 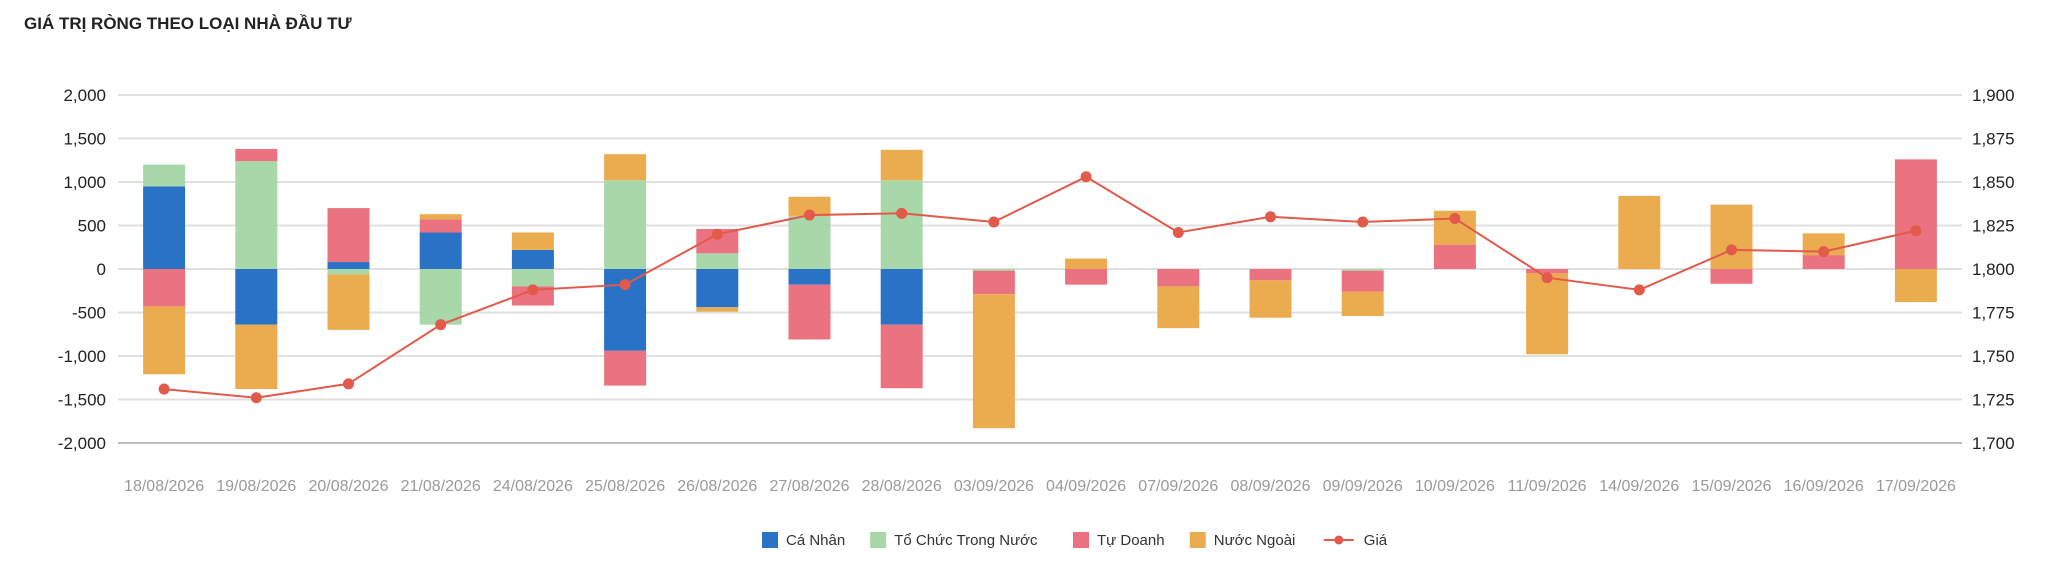 I want to click on legend-label: Nước Ngoài, so click(x=1255, y=540).